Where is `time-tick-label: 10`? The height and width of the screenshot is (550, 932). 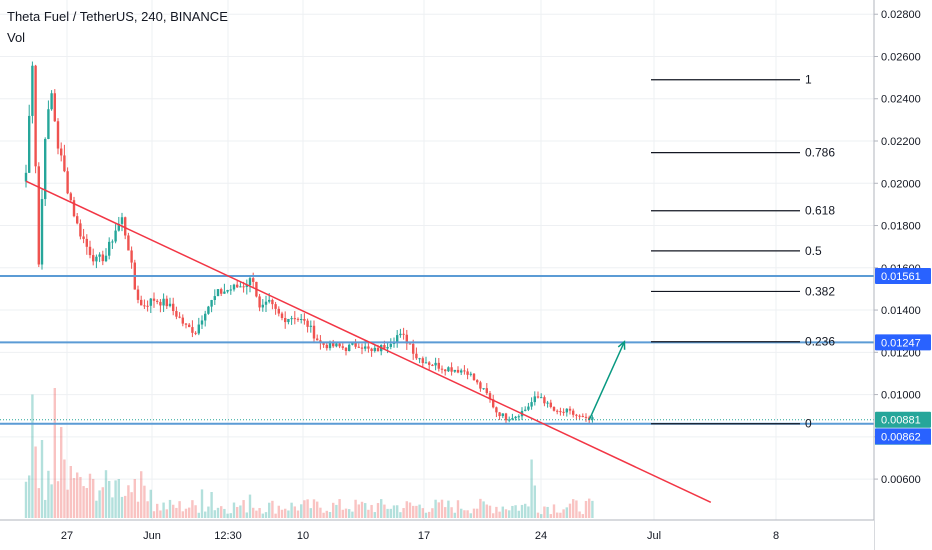
time-tick-label: 10 is located at coordinates (303, 536).